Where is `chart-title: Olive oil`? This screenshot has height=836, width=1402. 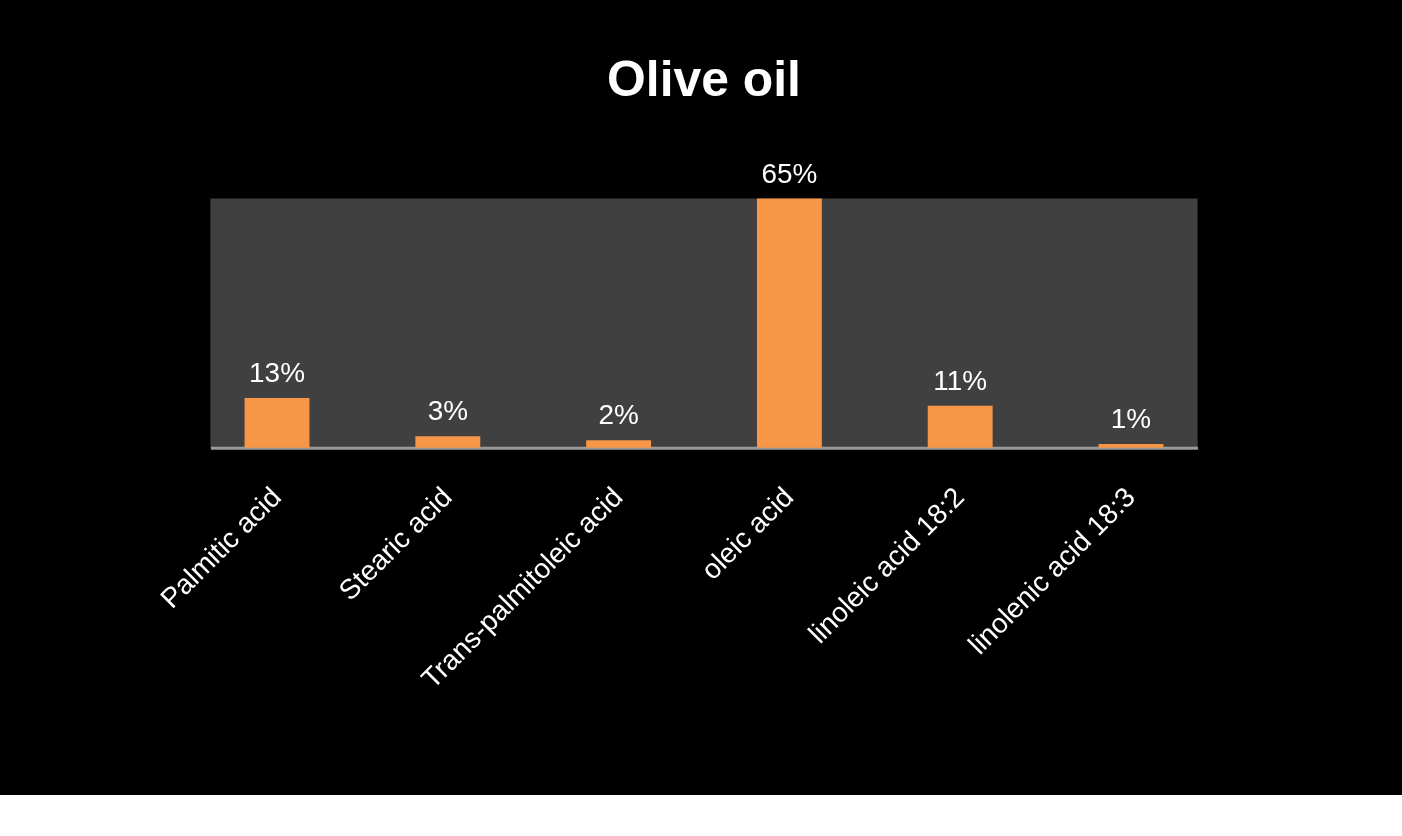 chart-title: Olive oil is located at coordinates (704, 78).